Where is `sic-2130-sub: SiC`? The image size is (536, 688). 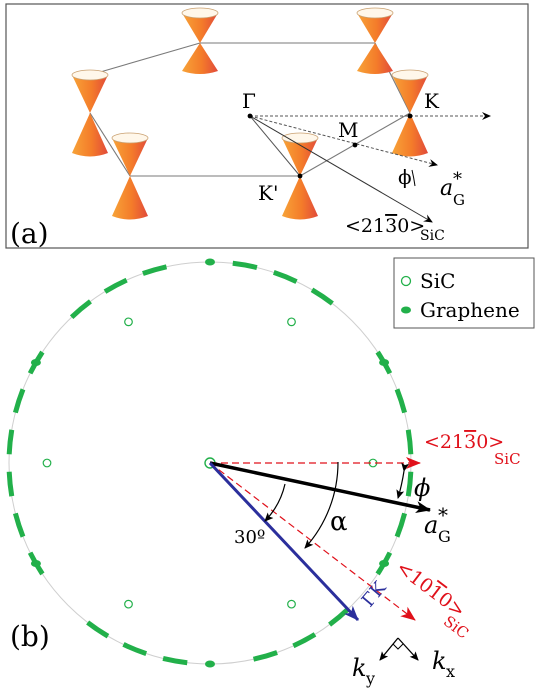
sic-2130-sub: SiC is located at coordinates (507, 459).